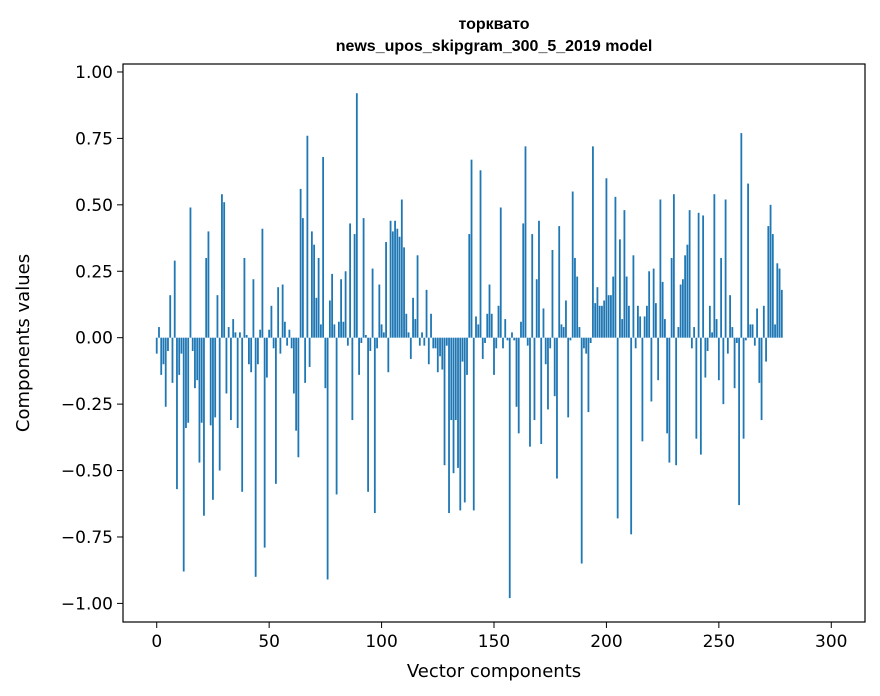  I want to click on x-tick-label: 50, so click(269, 642).